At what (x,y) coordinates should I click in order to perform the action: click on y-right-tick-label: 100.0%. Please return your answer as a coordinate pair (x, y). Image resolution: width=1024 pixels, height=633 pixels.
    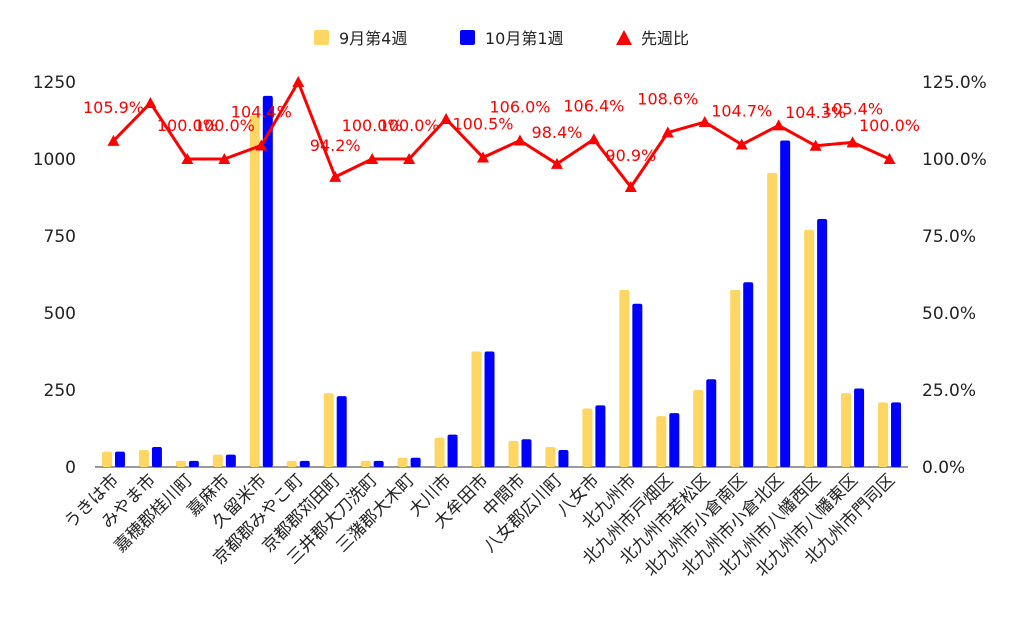
    Looking at the image, I should click on (954, 160).